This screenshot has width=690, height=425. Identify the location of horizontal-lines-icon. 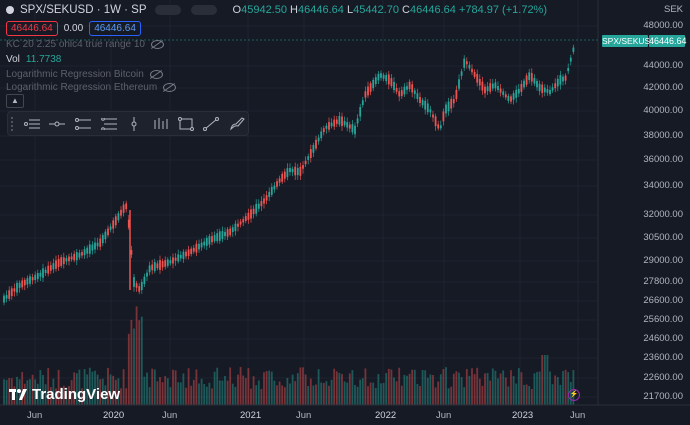
(32, 124).